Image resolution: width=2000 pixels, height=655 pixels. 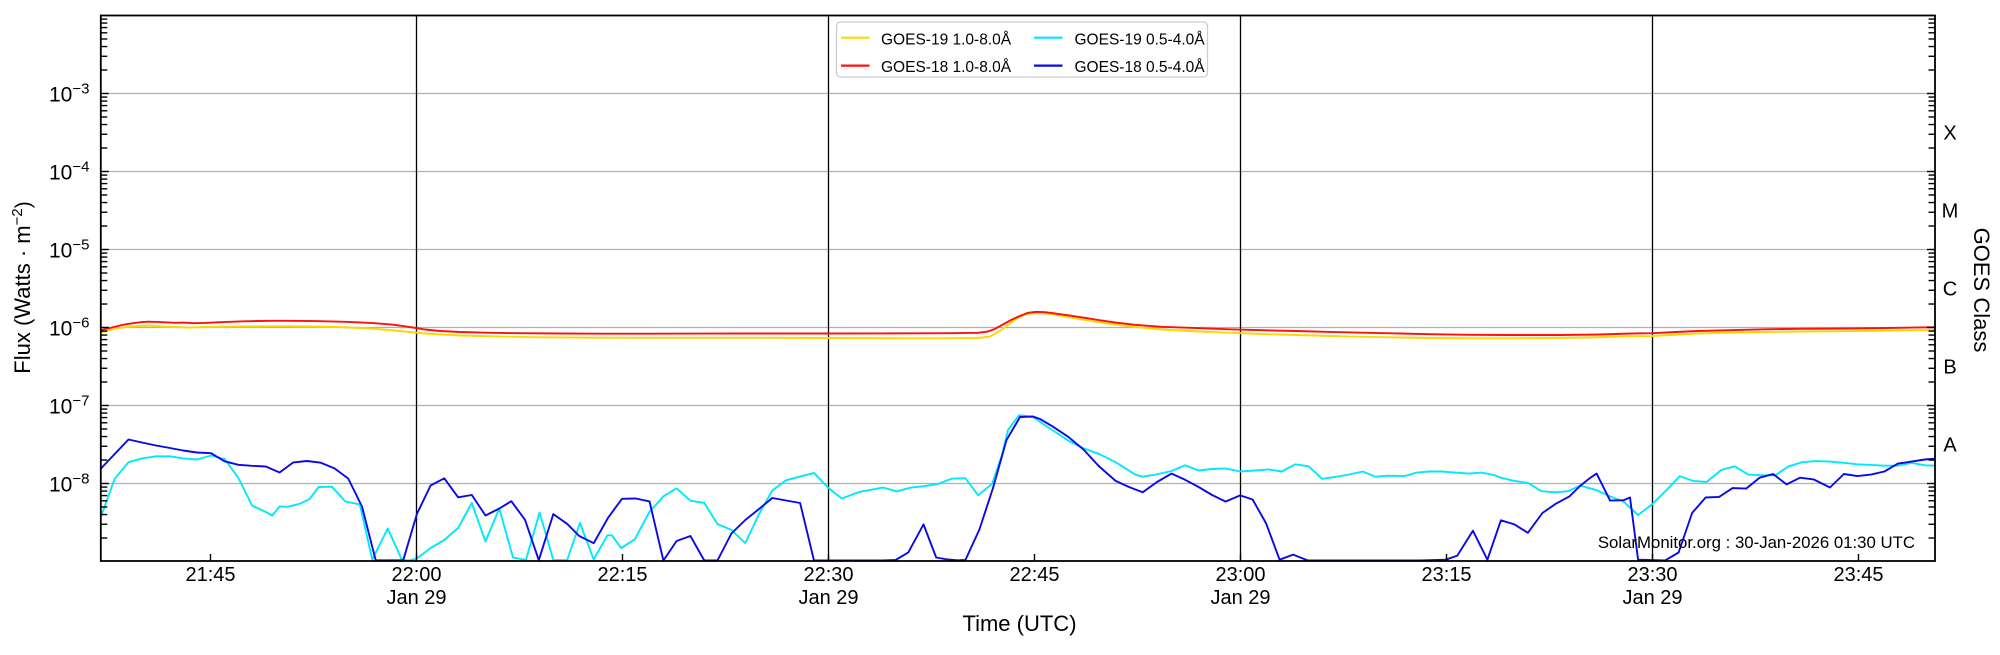 What do you see at coordinates (828, 575) in the screenshot?
I see `svg-text: 22:30` at bounding box center [828, 575].